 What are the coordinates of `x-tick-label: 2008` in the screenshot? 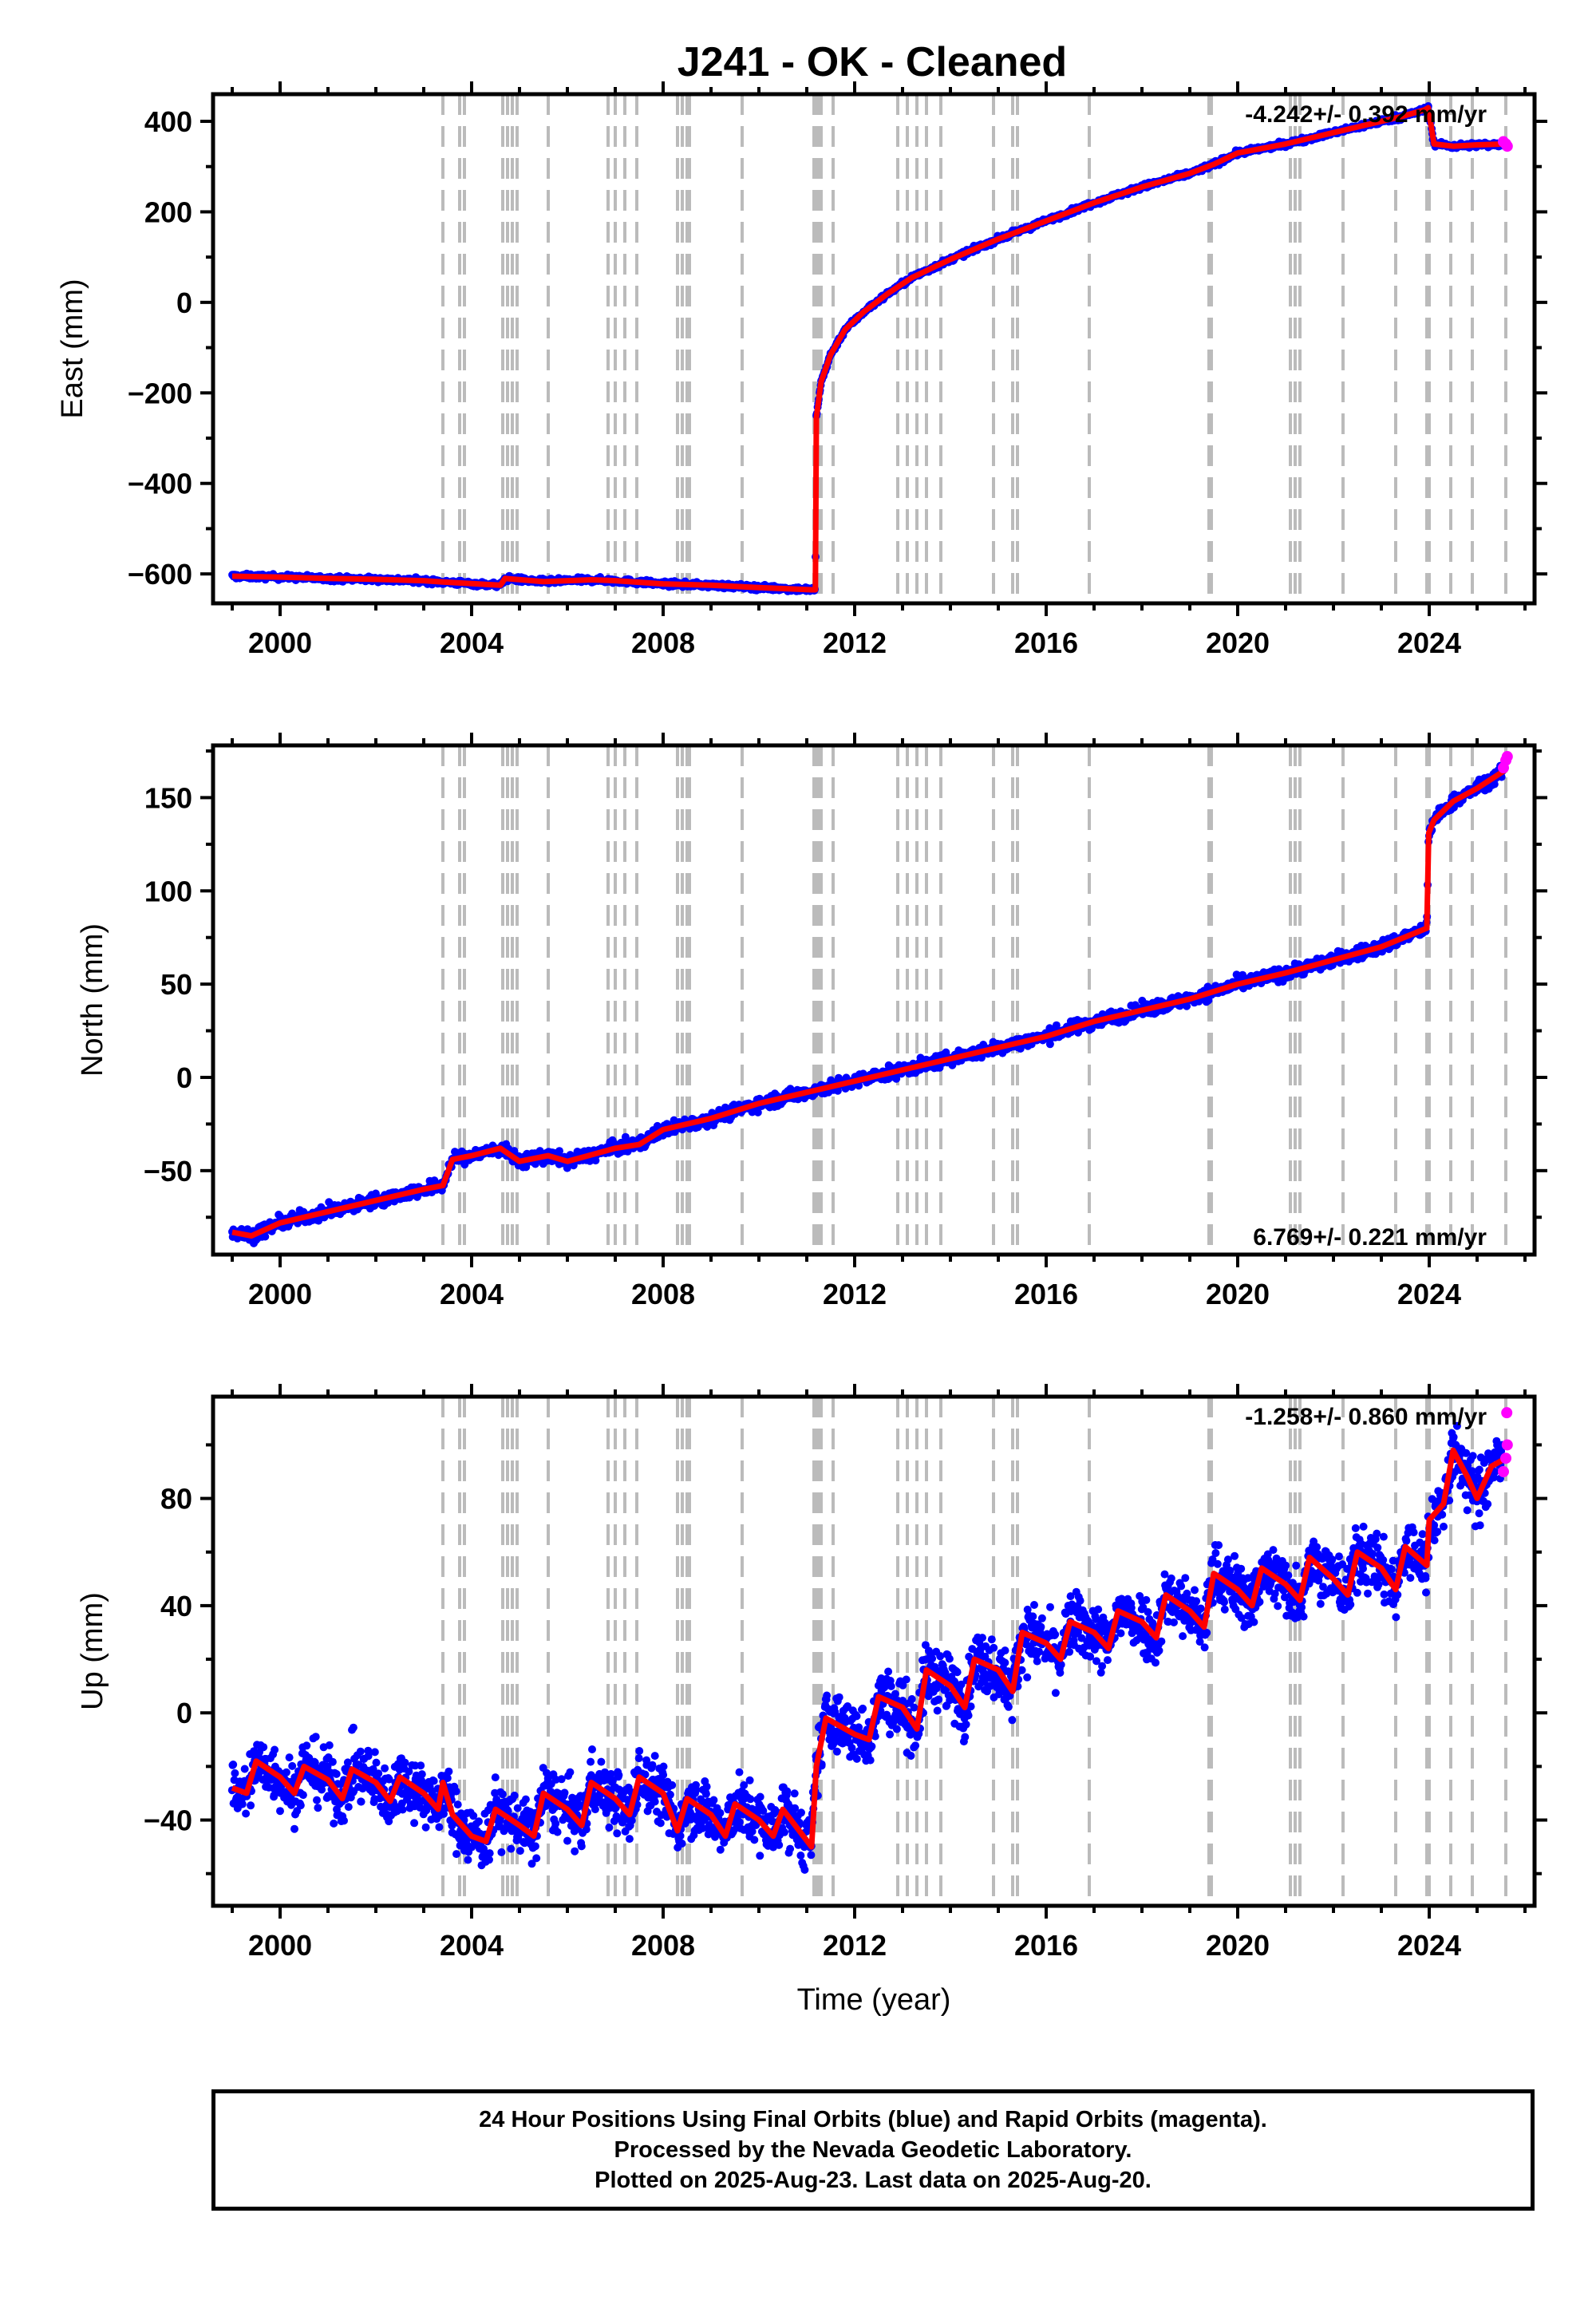 It's located at (663, 1294).